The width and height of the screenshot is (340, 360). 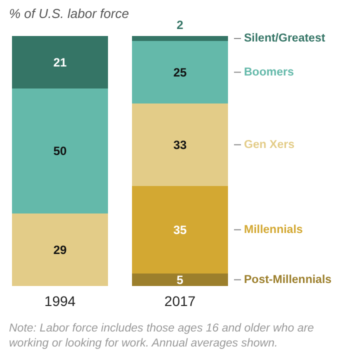 What do you see at coordinates (269, 144) in the screenshot?
I see `series-label: Gen Xers` at bounding box center [269, 144].